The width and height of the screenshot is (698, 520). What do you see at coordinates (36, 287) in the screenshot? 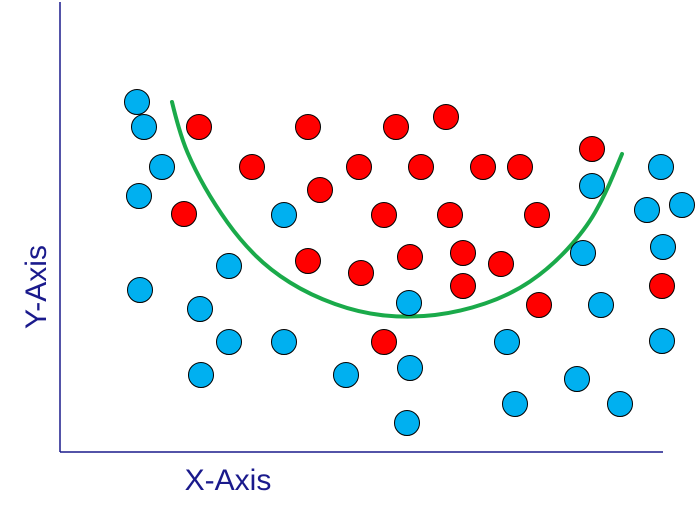
I see `y-axis-label: Y-Axis` at bounding box center [36, 287].